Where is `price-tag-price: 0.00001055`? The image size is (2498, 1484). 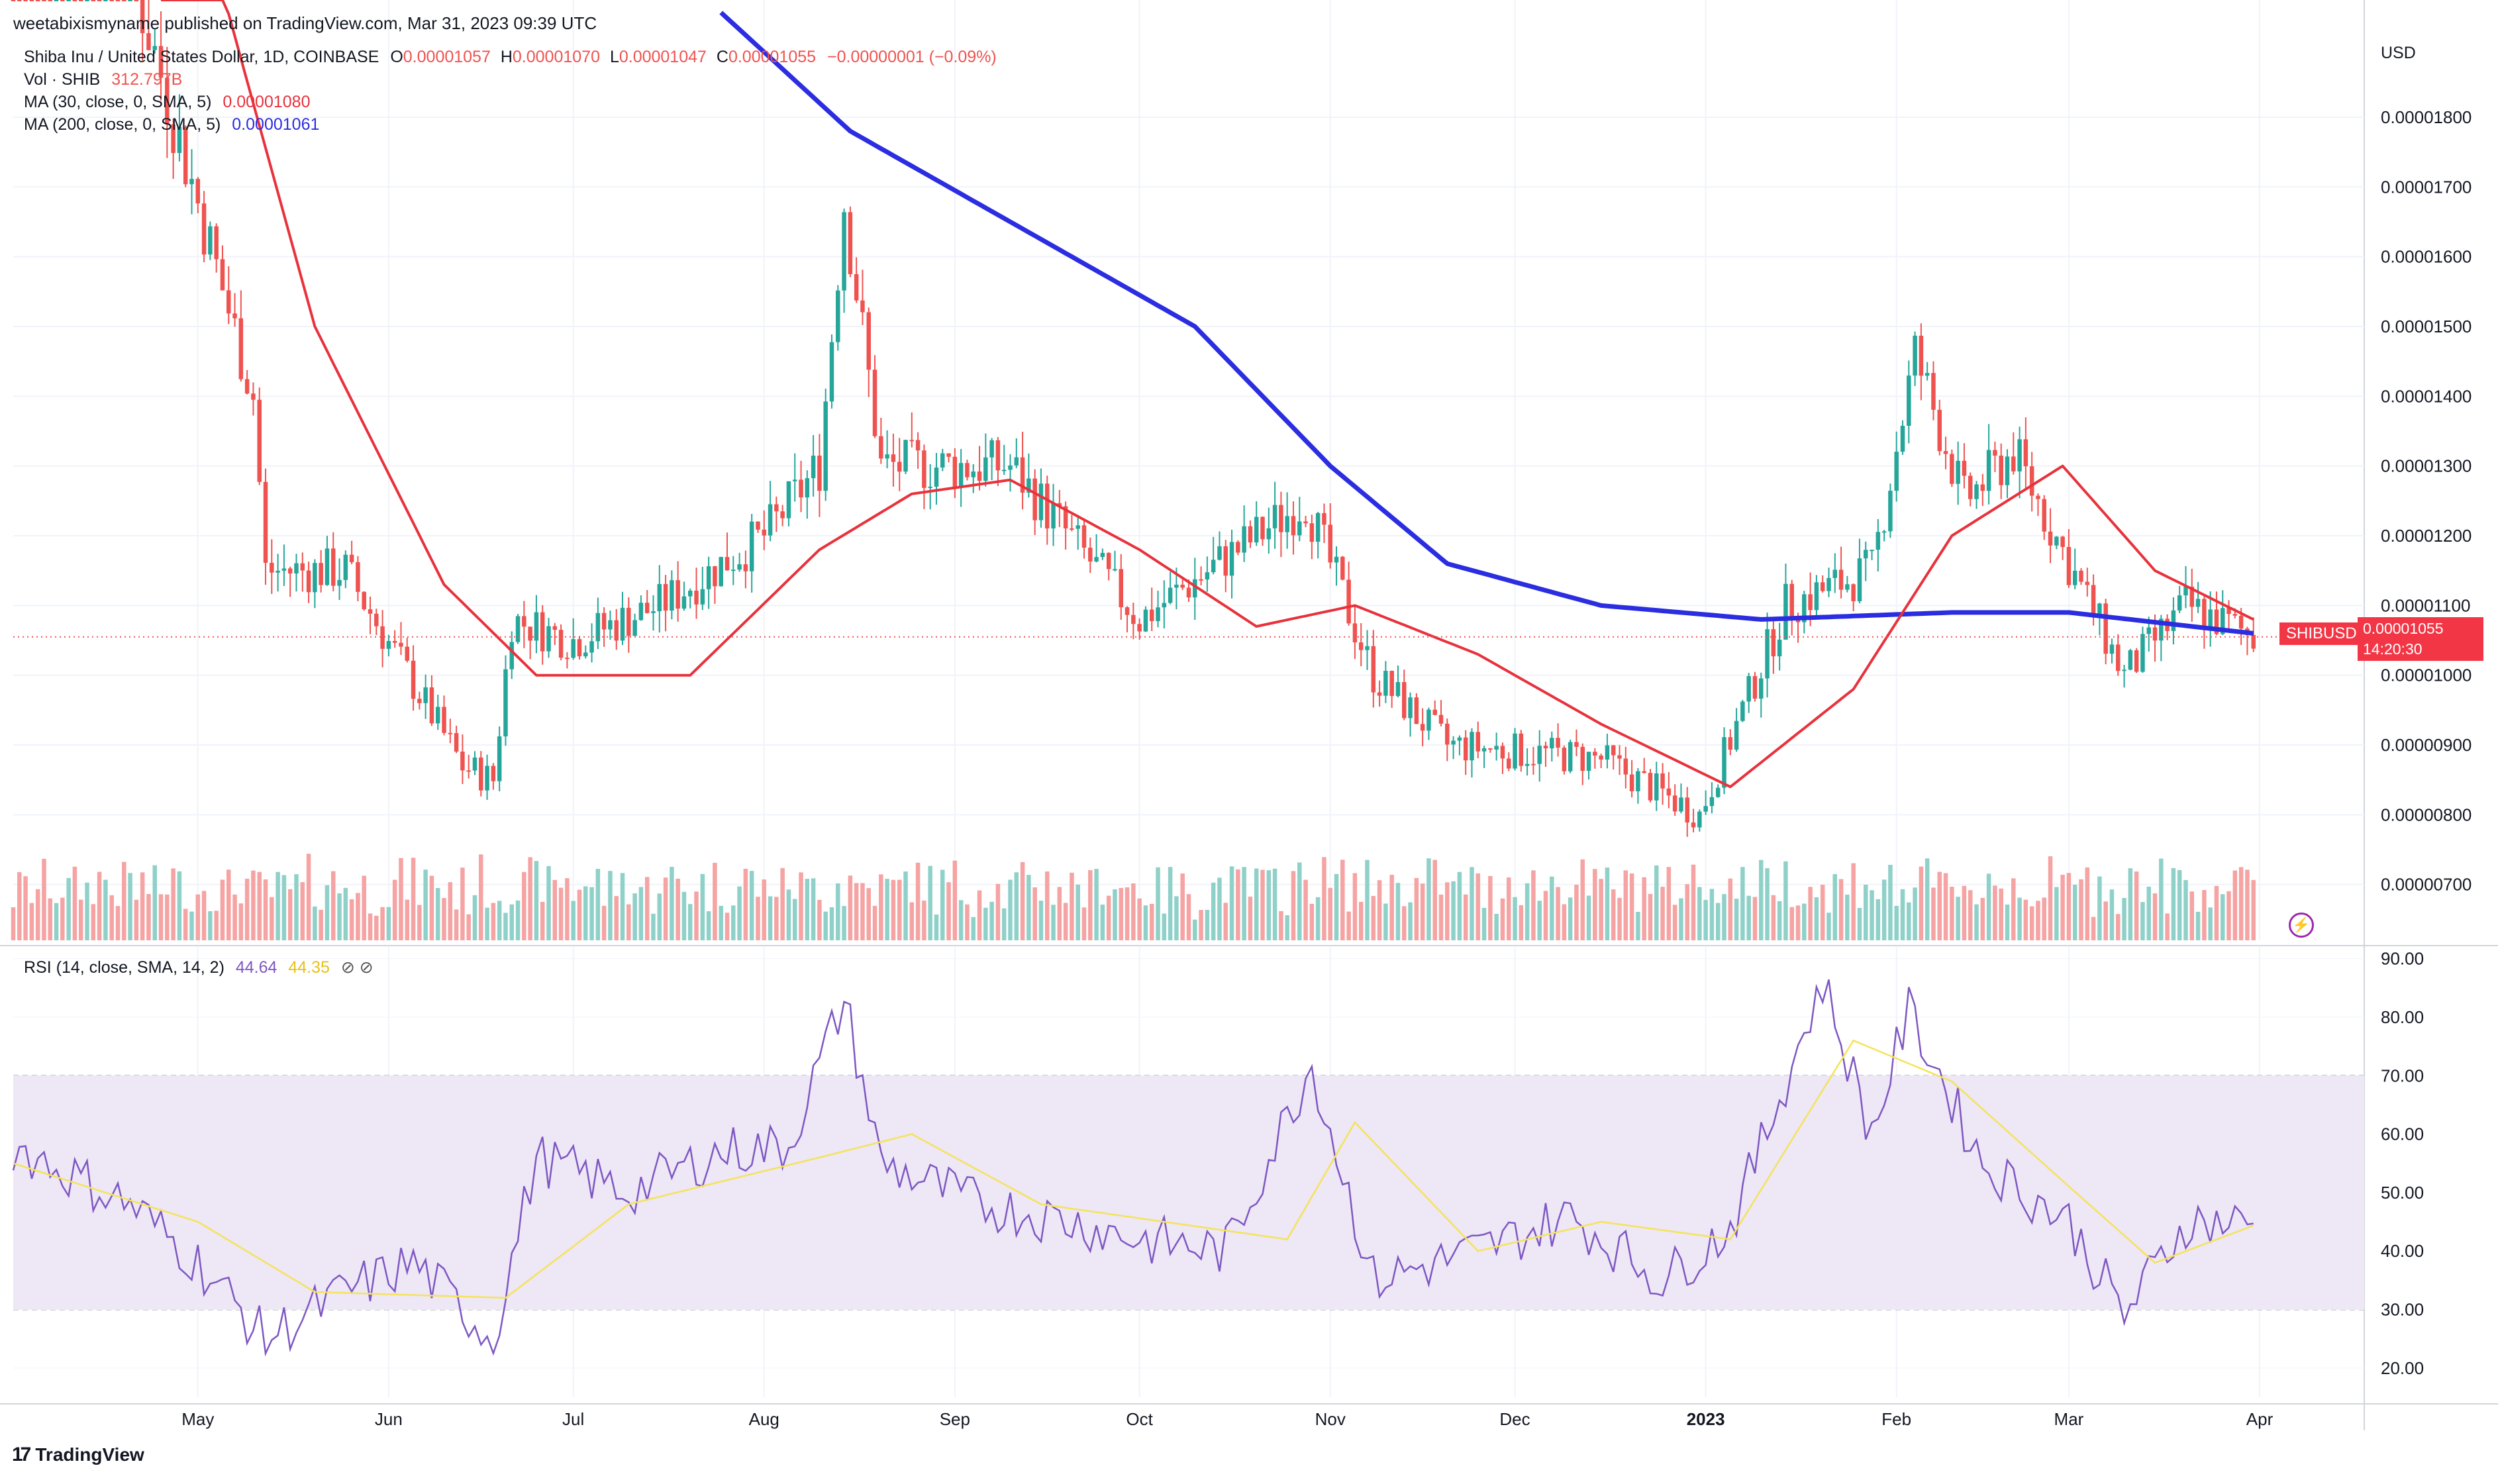 price-tag-price: 0.00001055 is located at coordinates (2403, 628).